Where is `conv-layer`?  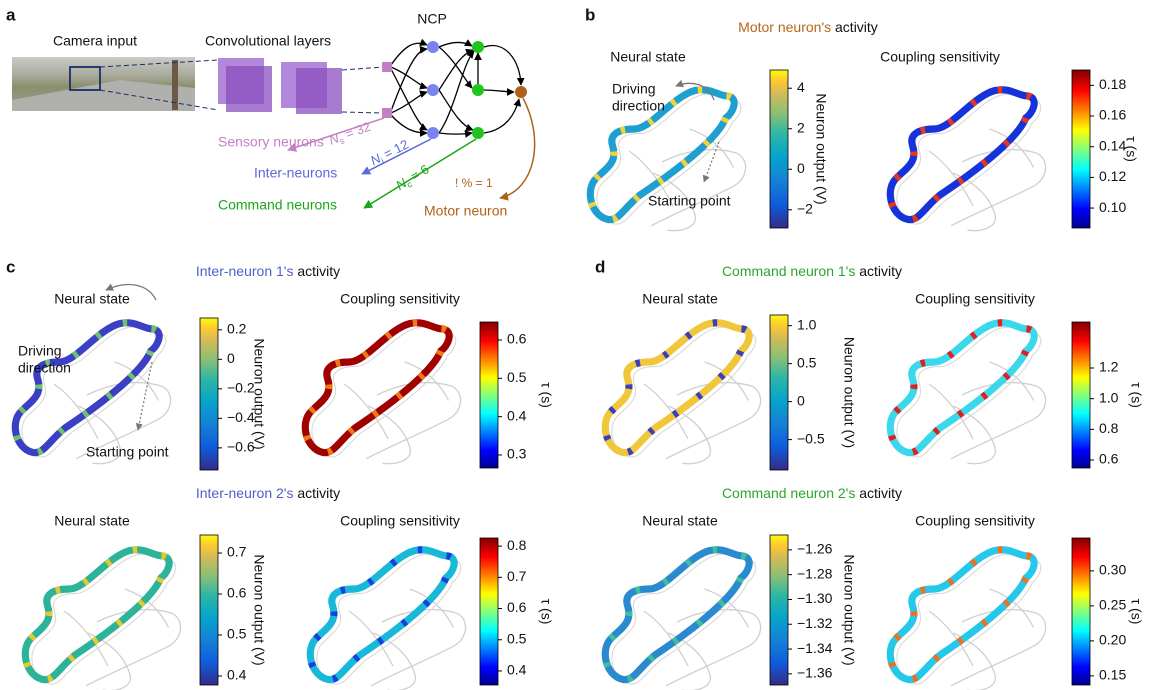
conv-layer is located at coordinates (249, 89).